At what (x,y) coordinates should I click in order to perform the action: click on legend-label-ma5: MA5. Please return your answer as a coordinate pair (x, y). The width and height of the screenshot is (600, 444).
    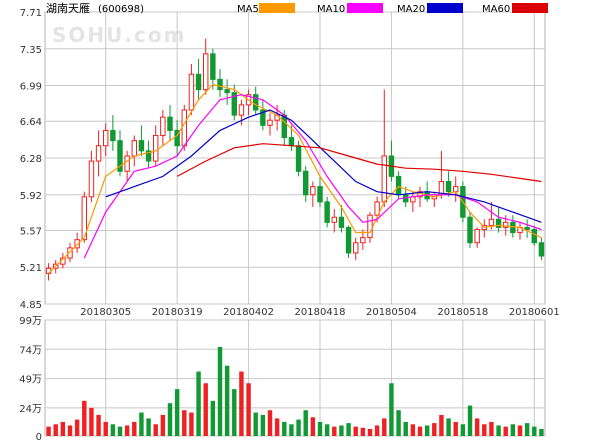
    Looking at the image, I should click on (248, 9).